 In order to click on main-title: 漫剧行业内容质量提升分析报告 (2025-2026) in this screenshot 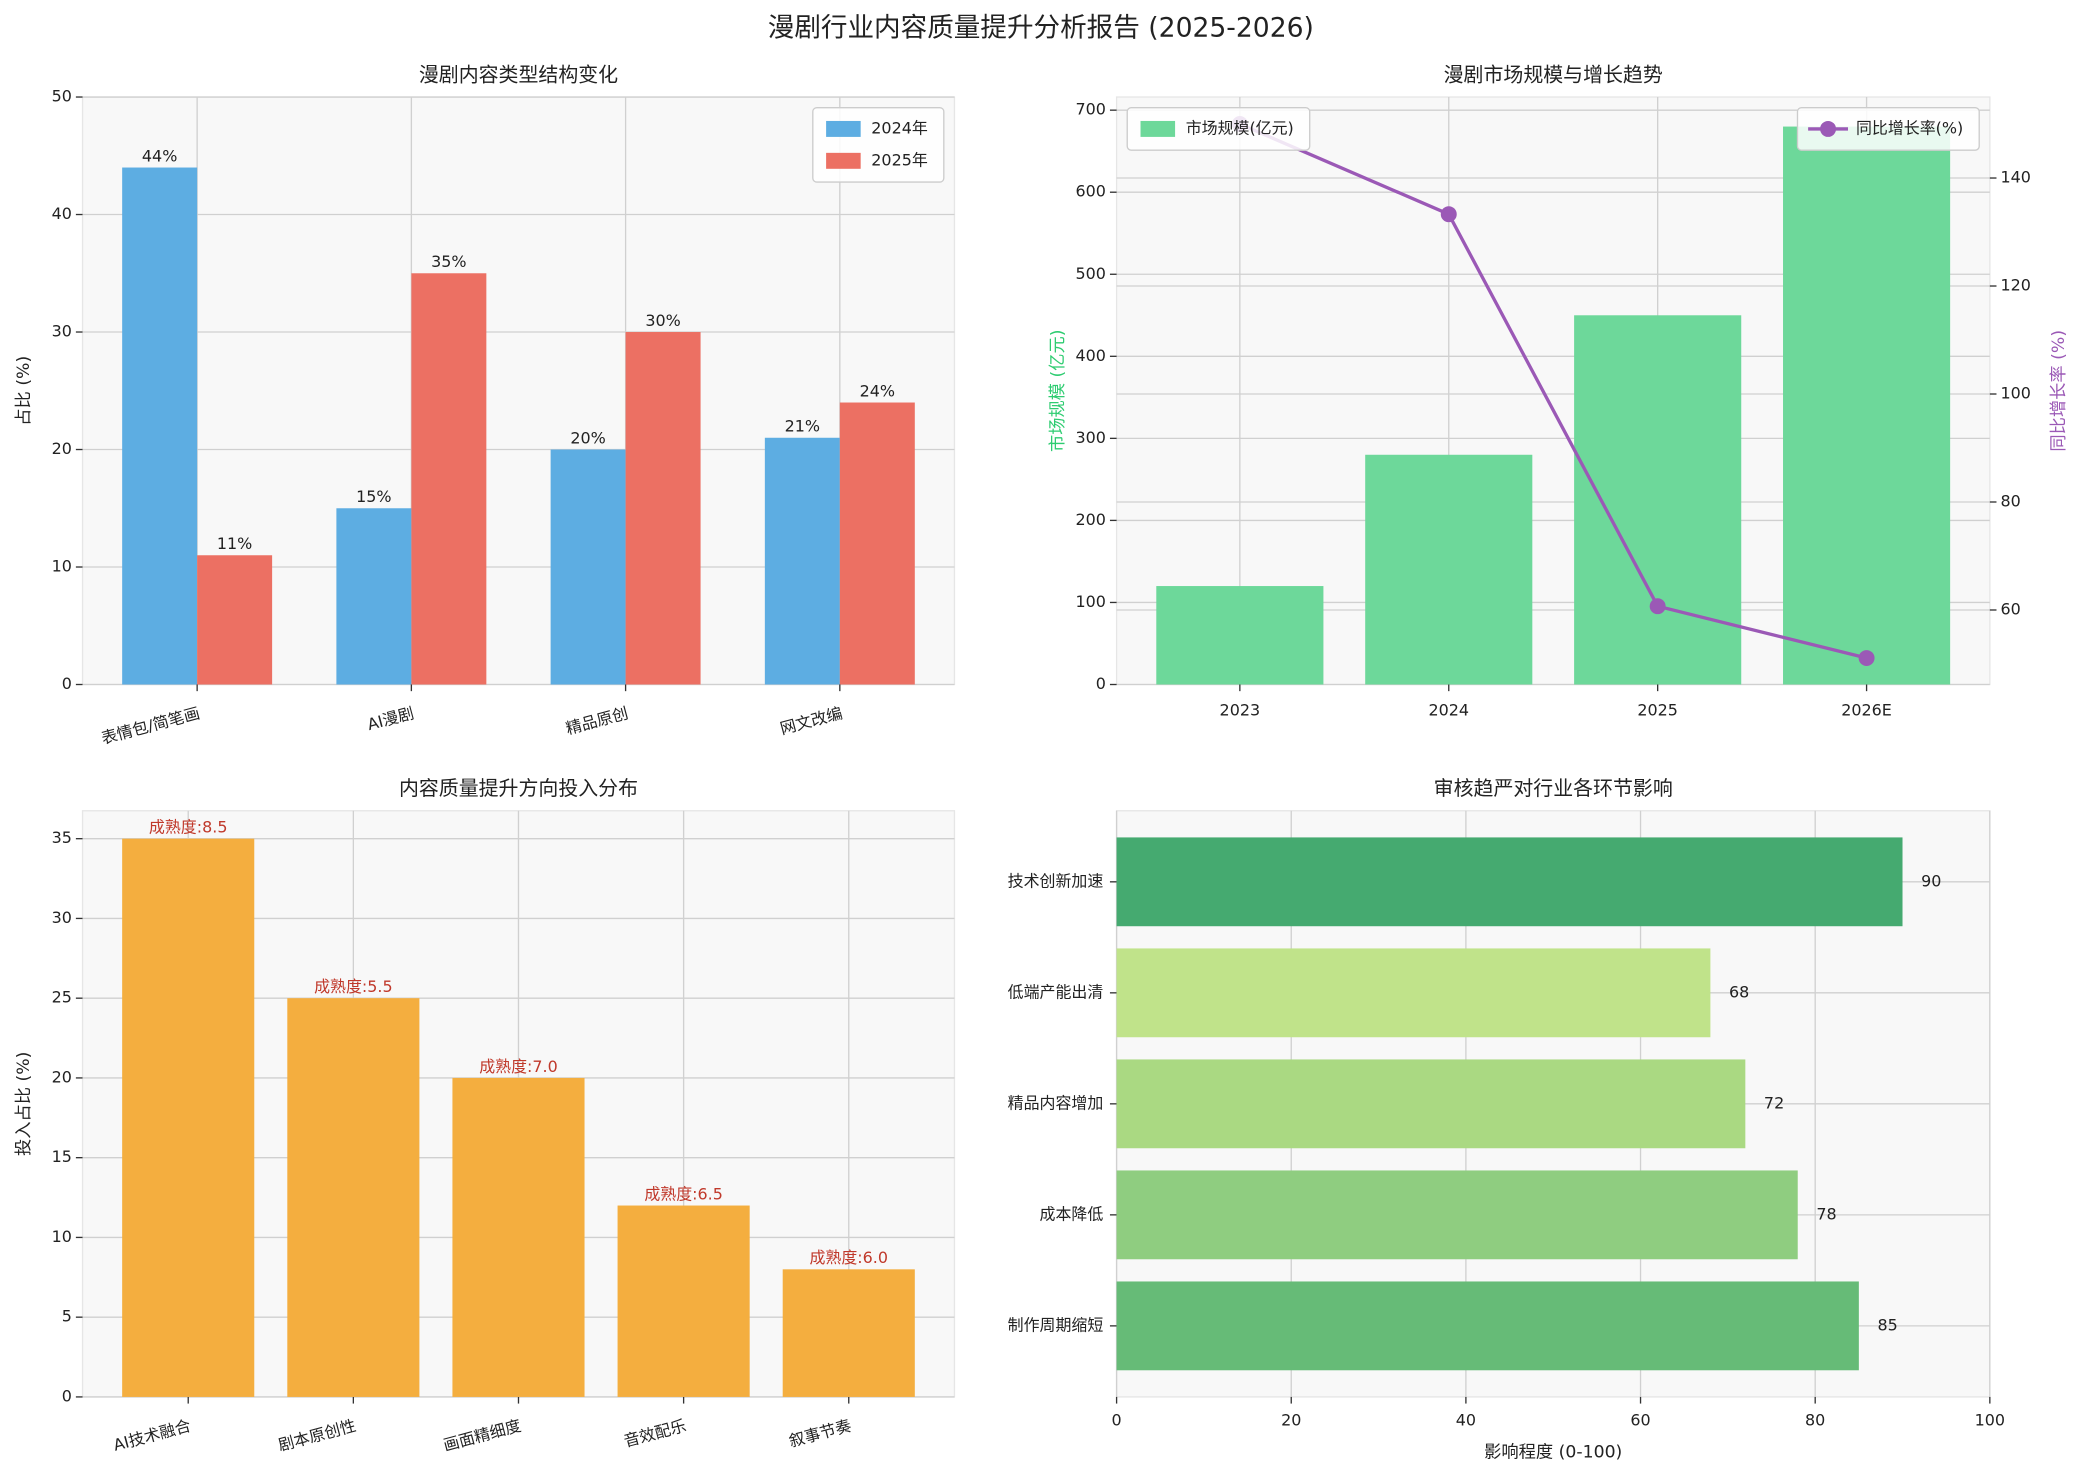, I will do `click(1041, 28)`.